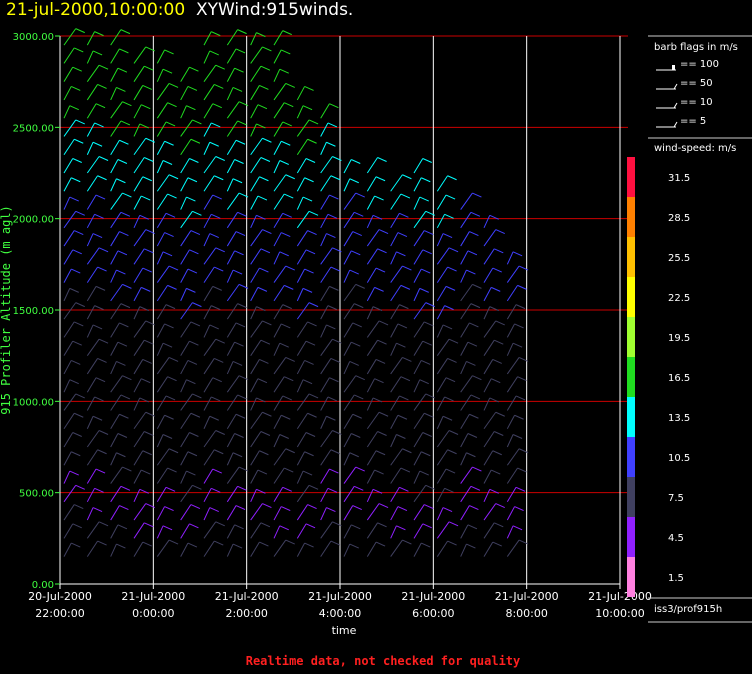 The height and width of the screenshot is (674, 752). What do you see at coordinates (696, 47) in the screenshot?
I see `barb-legend-title: barb flags in m/s` at bounding box center [696, 47].